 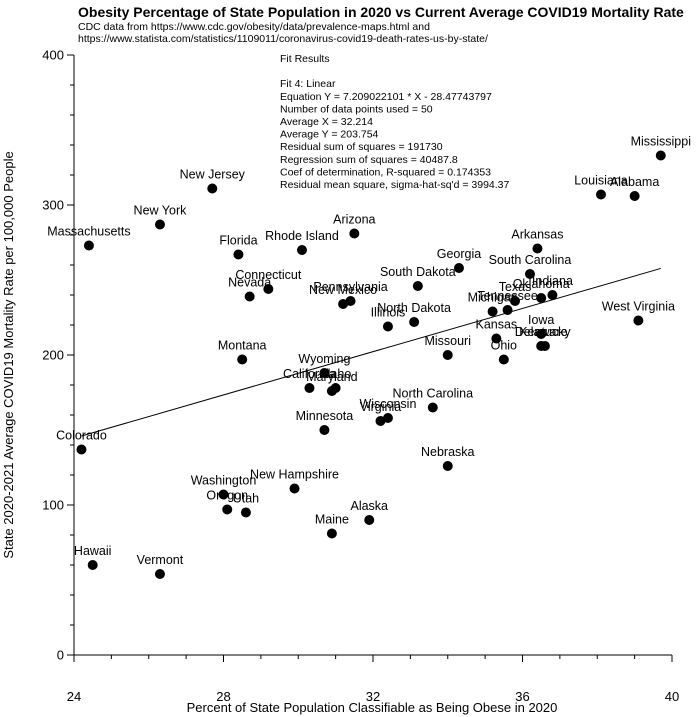 What do you see at coordinates (361, 147) in the screenshot?
I see `fit-results-line: Residual sum of squares = 191730` at bounding box center [361, 147].